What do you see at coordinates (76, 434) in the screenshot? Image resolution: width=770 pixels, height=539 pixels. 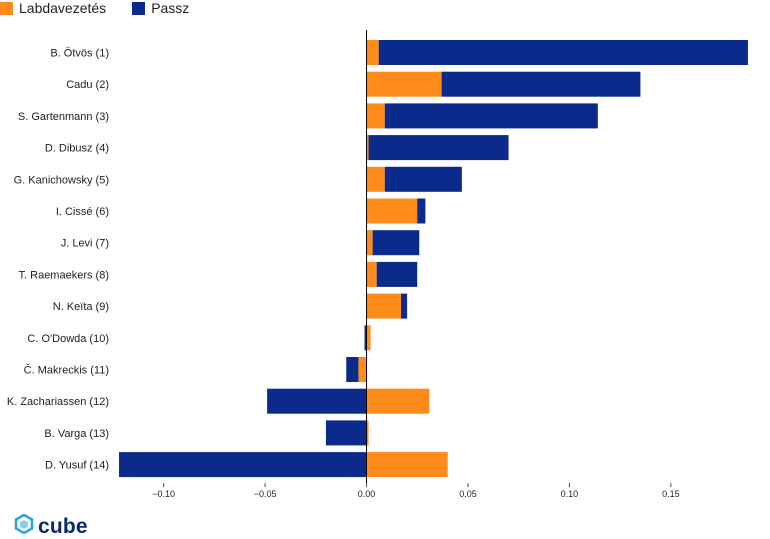 I see `y-tick-label: B. Varga (13)` at bounding box center [76, 434].